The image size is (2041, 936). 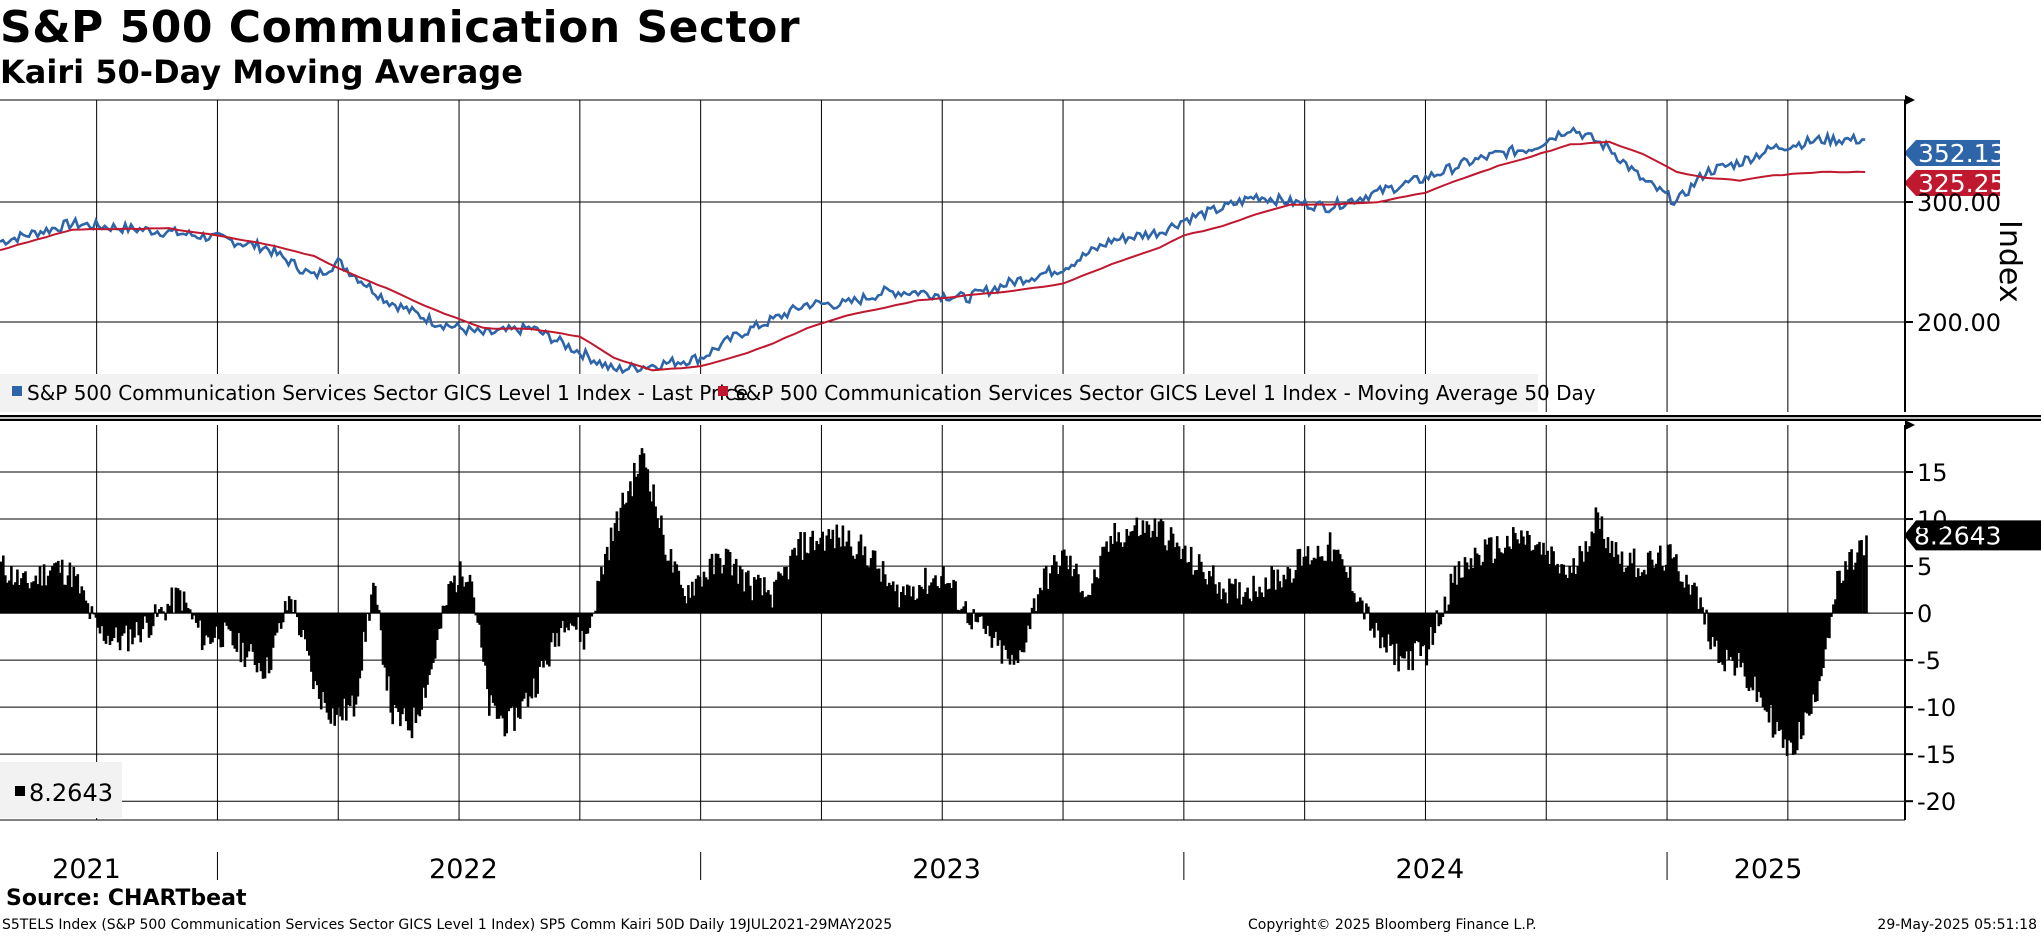 What do you see at coordinates (1952, 153) in the screenshot?
I see `last-value-tag` at bounding box center [1952, 153].